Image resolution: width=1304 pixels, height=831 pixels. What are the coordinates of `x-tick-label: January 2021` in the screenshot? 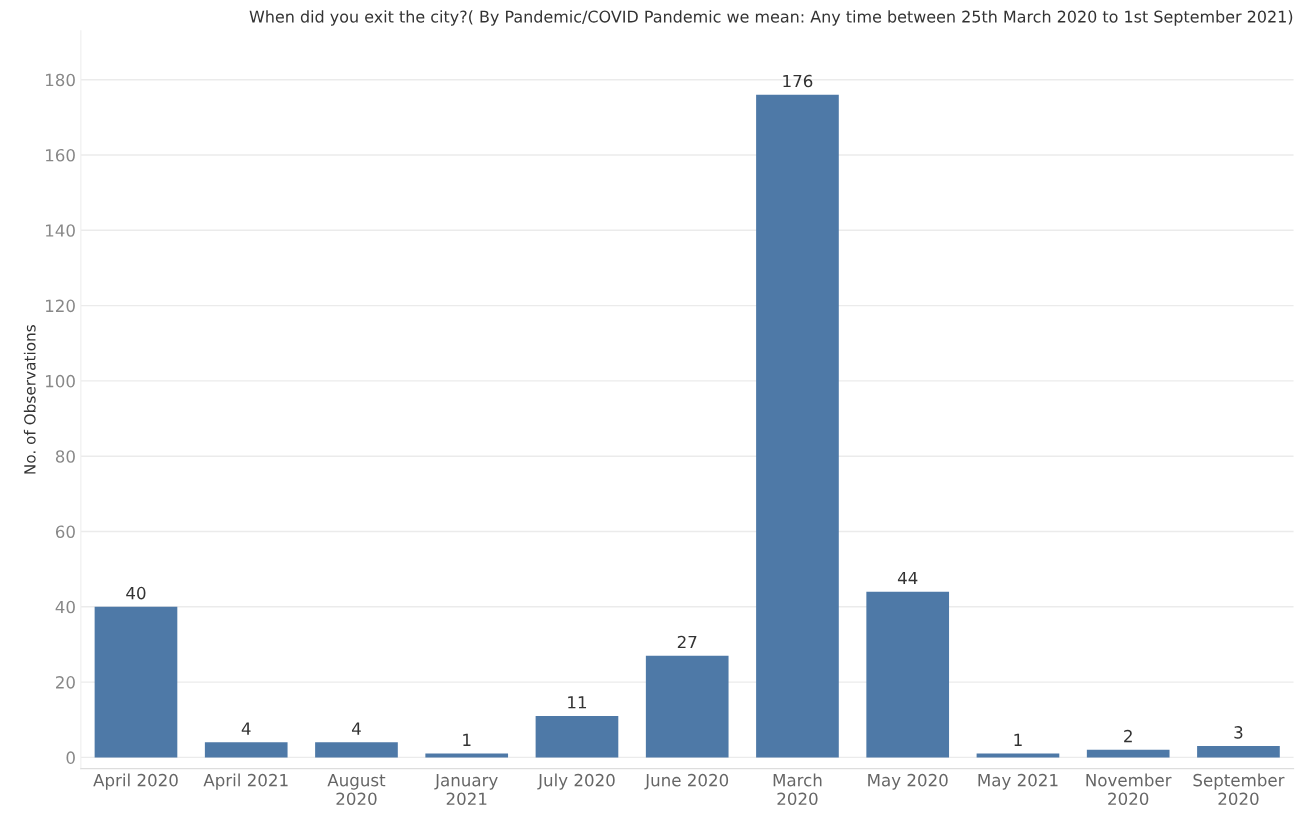 It's located at (466, 790).